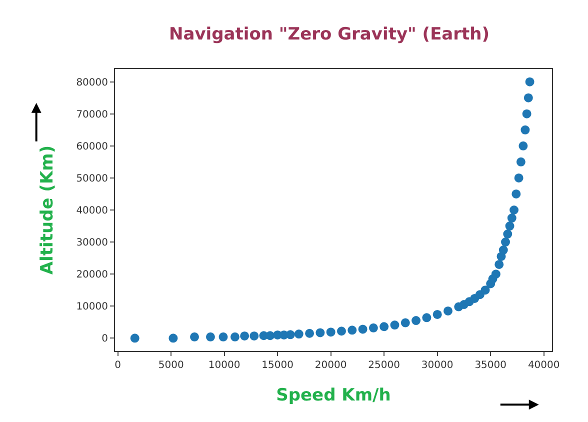 Image resolution: width=588 pixels, height=422 pixels. Describe the element at coordinates (92, 114) in the screenshot. I see `y-tick-label: 70000` at that location.